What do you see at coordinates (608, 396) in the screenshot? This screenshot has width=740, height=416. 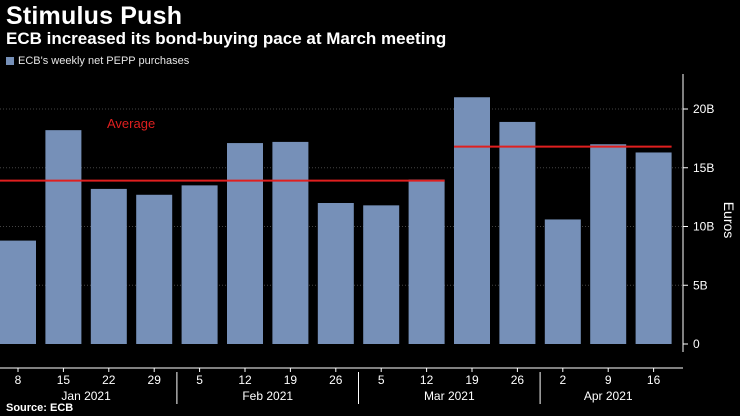 I see `x-month-label: Apr 2021` at bounding box center [608, 396].